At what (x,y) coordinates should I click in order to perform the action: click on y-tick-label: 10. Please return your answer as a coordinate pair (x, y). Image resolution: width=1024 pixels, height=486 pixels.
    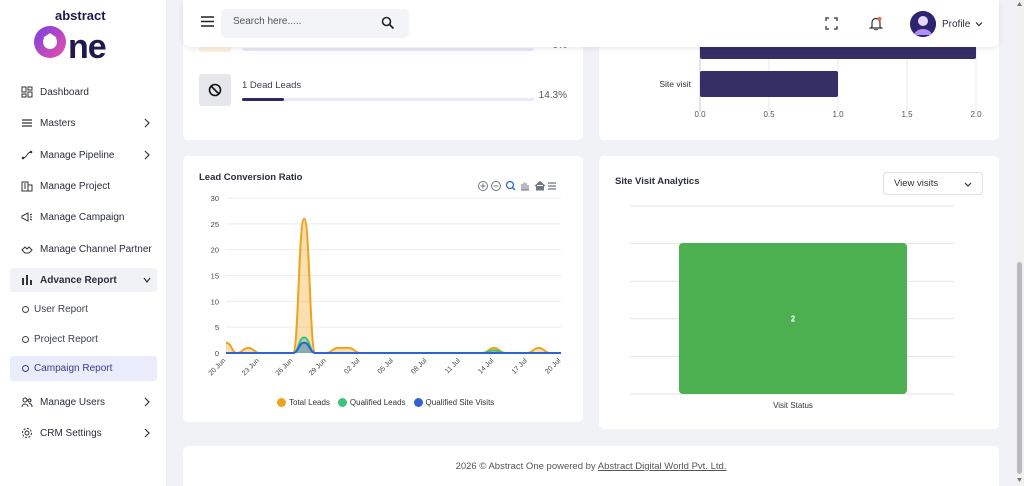
    Looking at the image, I should click on (215, 301).